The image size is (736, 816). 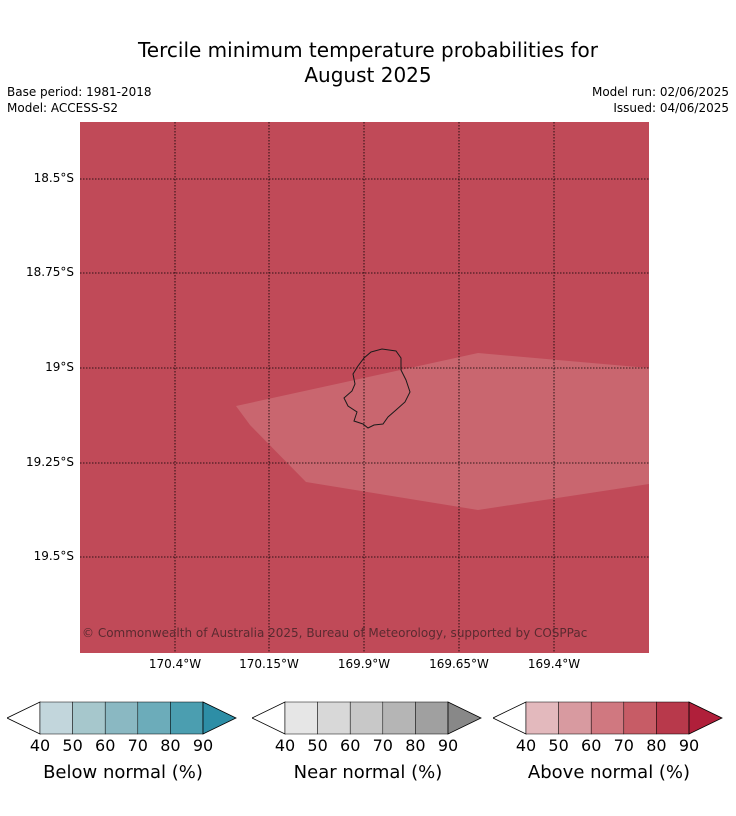 What do you see at coordinates (377, 388) in the screenshot?
I see `island-coastline` at bounding box center [377, 388].